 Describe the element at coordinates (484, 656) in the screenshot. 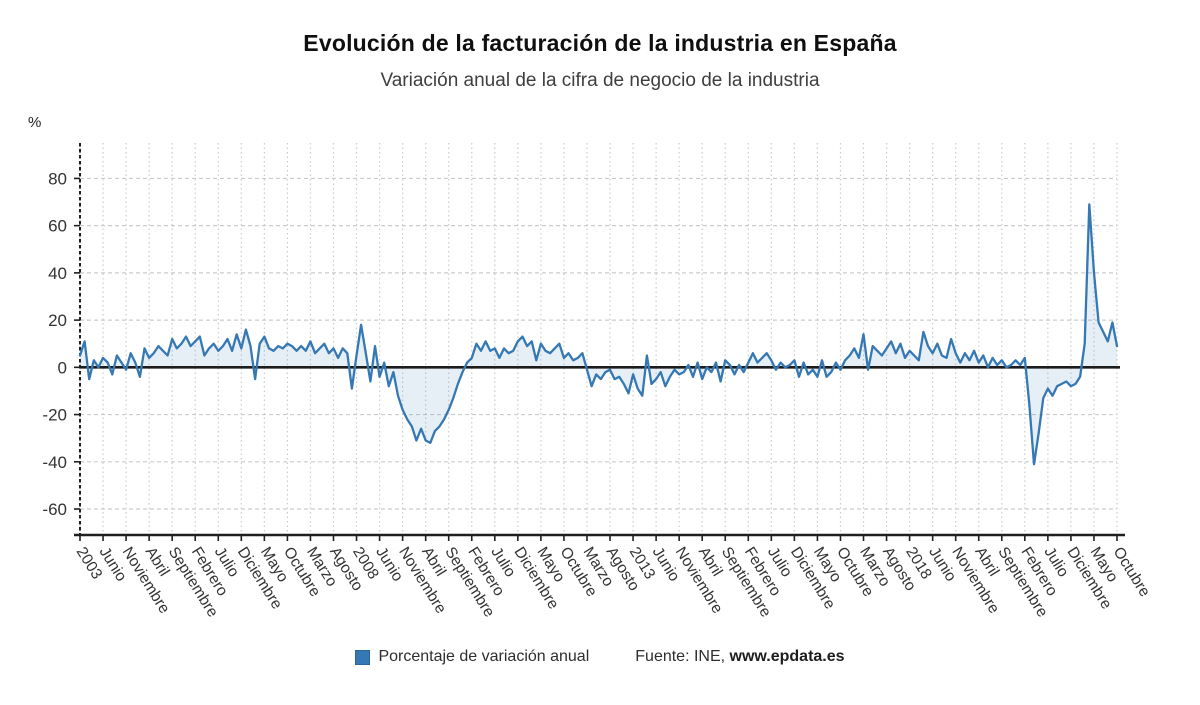

I see `legend-label: Porcentaje de variación anual` at that location.